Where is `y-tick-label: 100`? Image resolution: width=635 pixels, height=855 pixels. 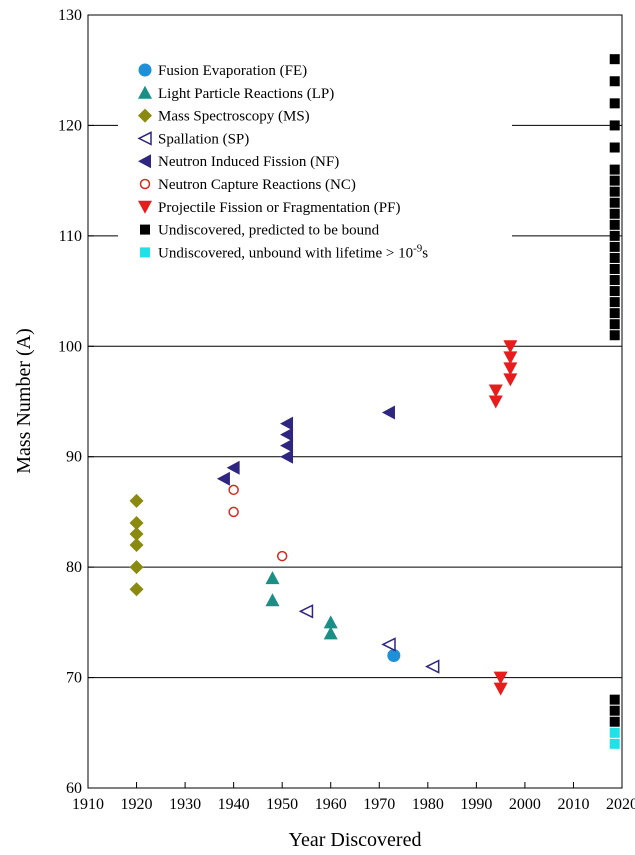 y-tick-label: 100 is located at coordinates (70, 346).